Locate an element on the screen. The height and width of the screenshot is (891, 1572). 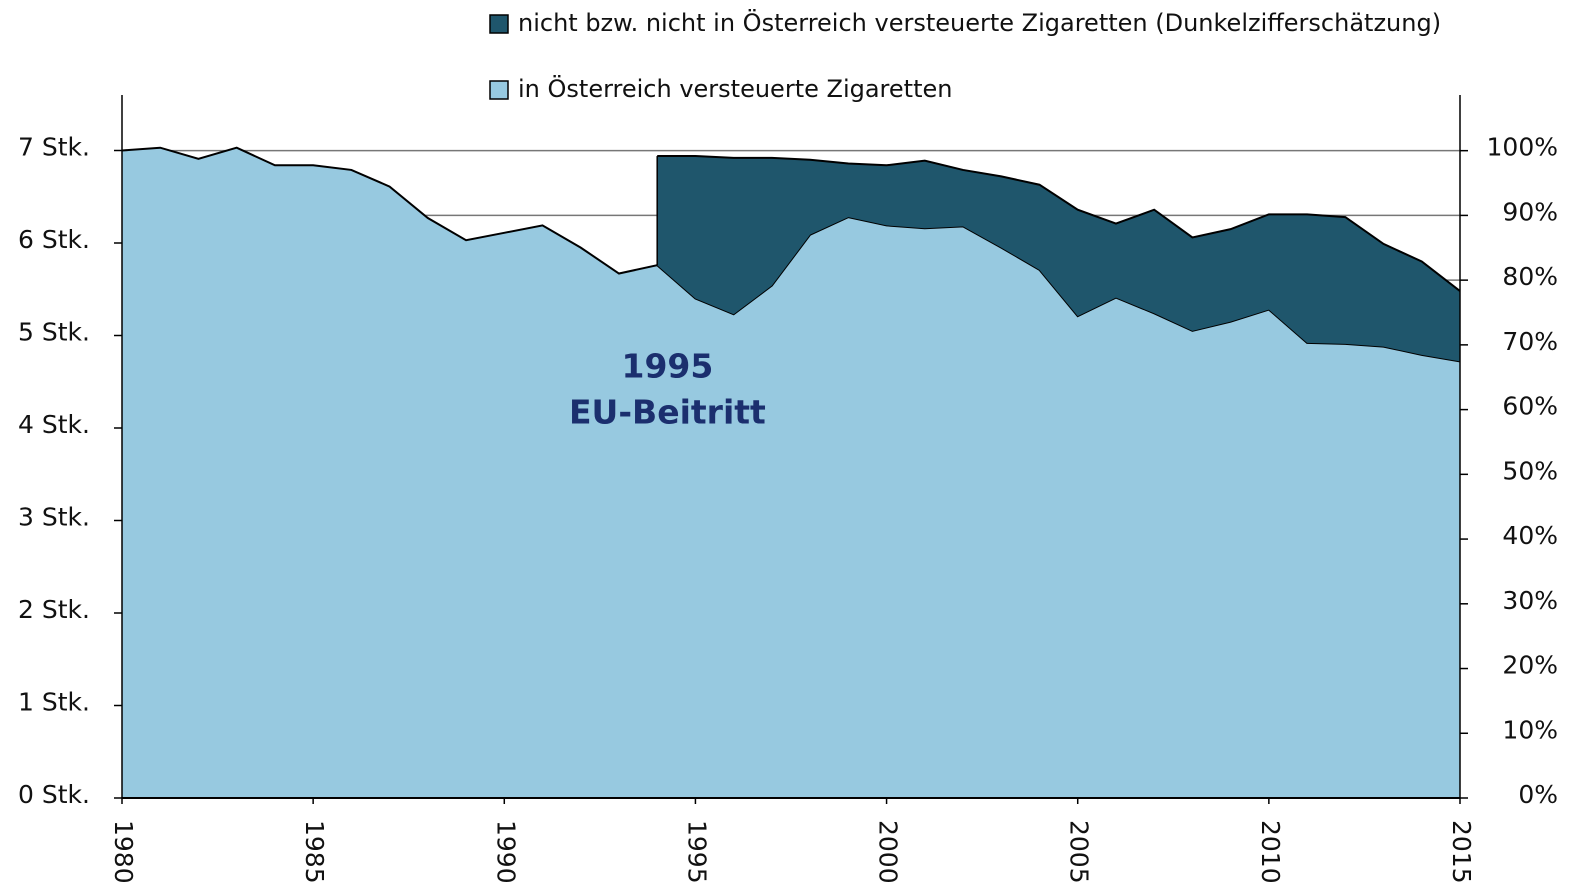
annotation: 1995 is located at coordinates (667, 366).